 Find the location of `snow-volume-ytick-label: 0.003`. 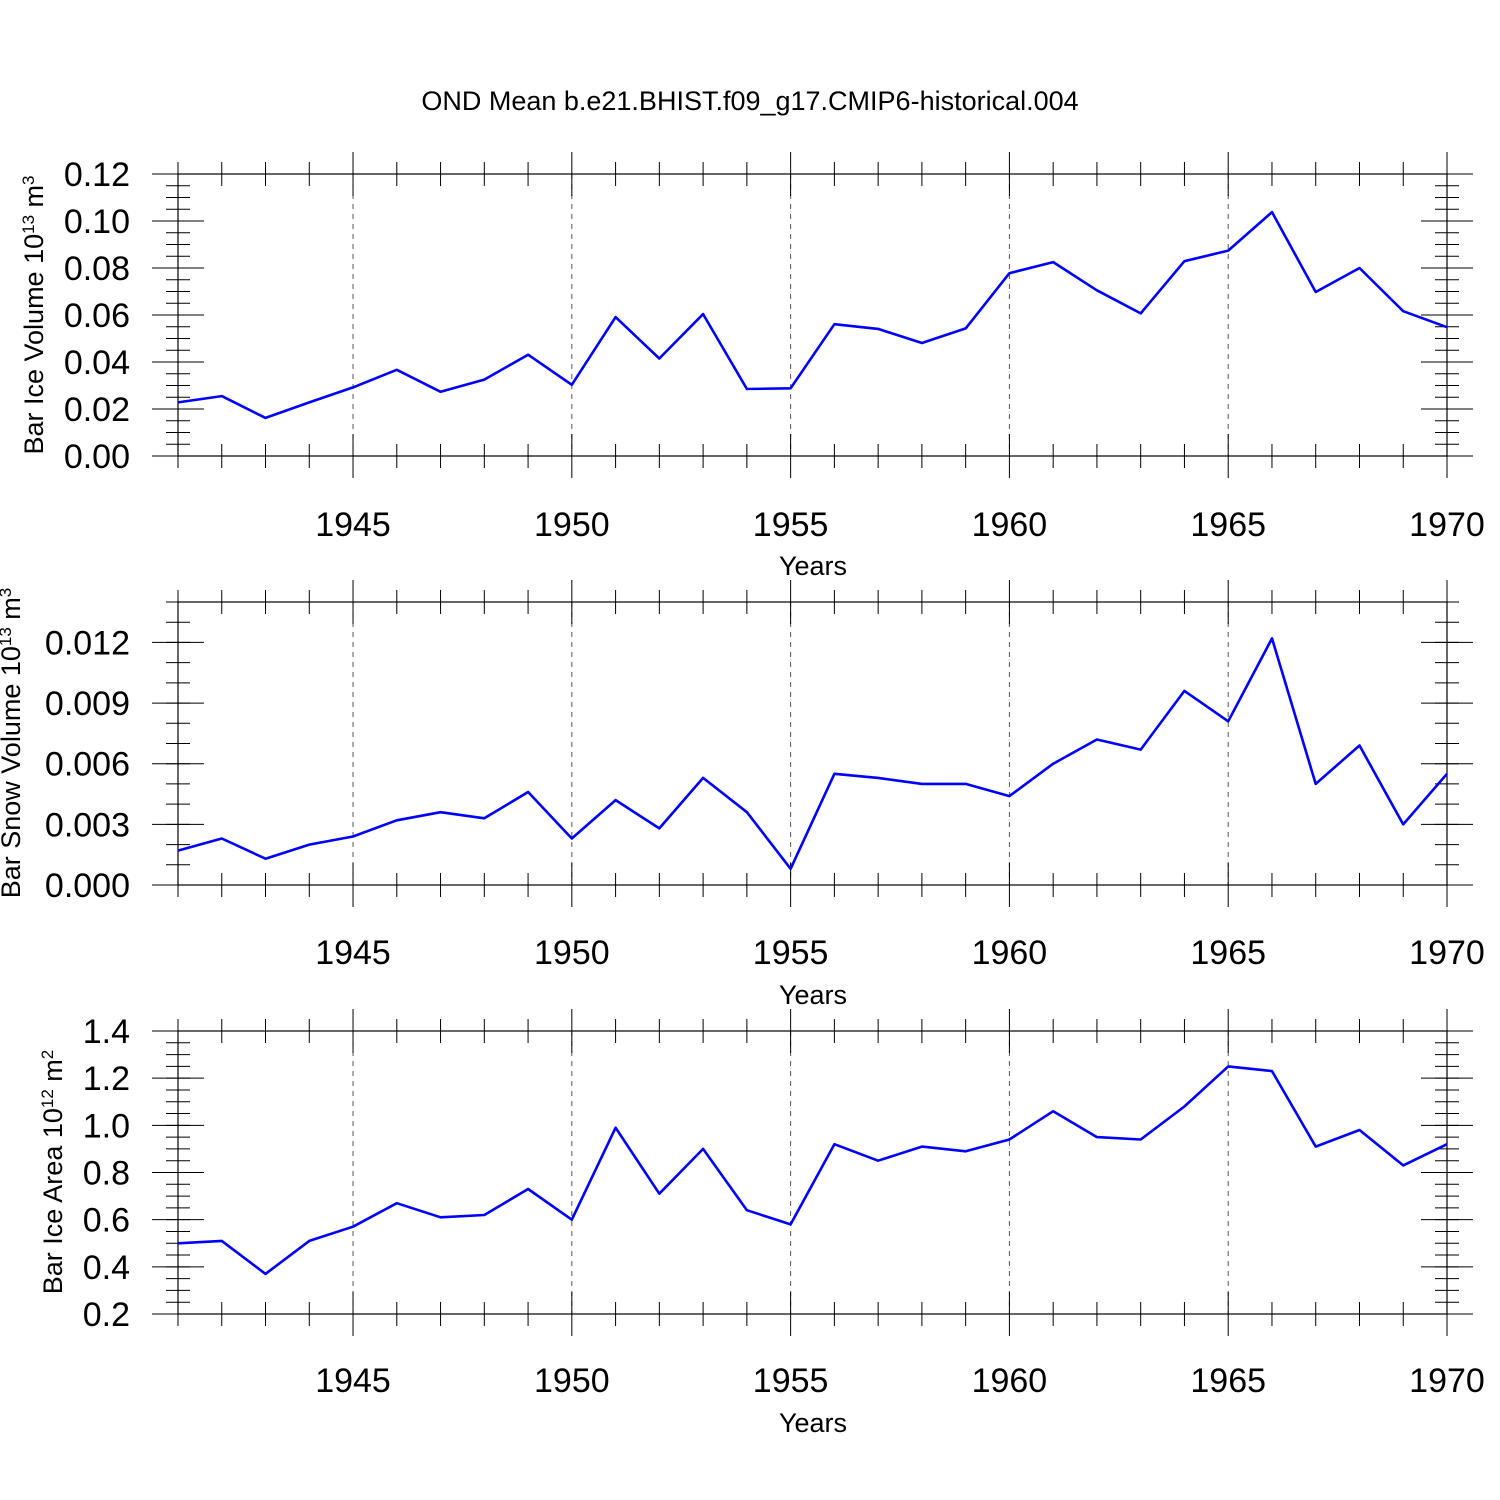

snow-volume-ytick-label: 0.003 is located at coordinates (87, 825).